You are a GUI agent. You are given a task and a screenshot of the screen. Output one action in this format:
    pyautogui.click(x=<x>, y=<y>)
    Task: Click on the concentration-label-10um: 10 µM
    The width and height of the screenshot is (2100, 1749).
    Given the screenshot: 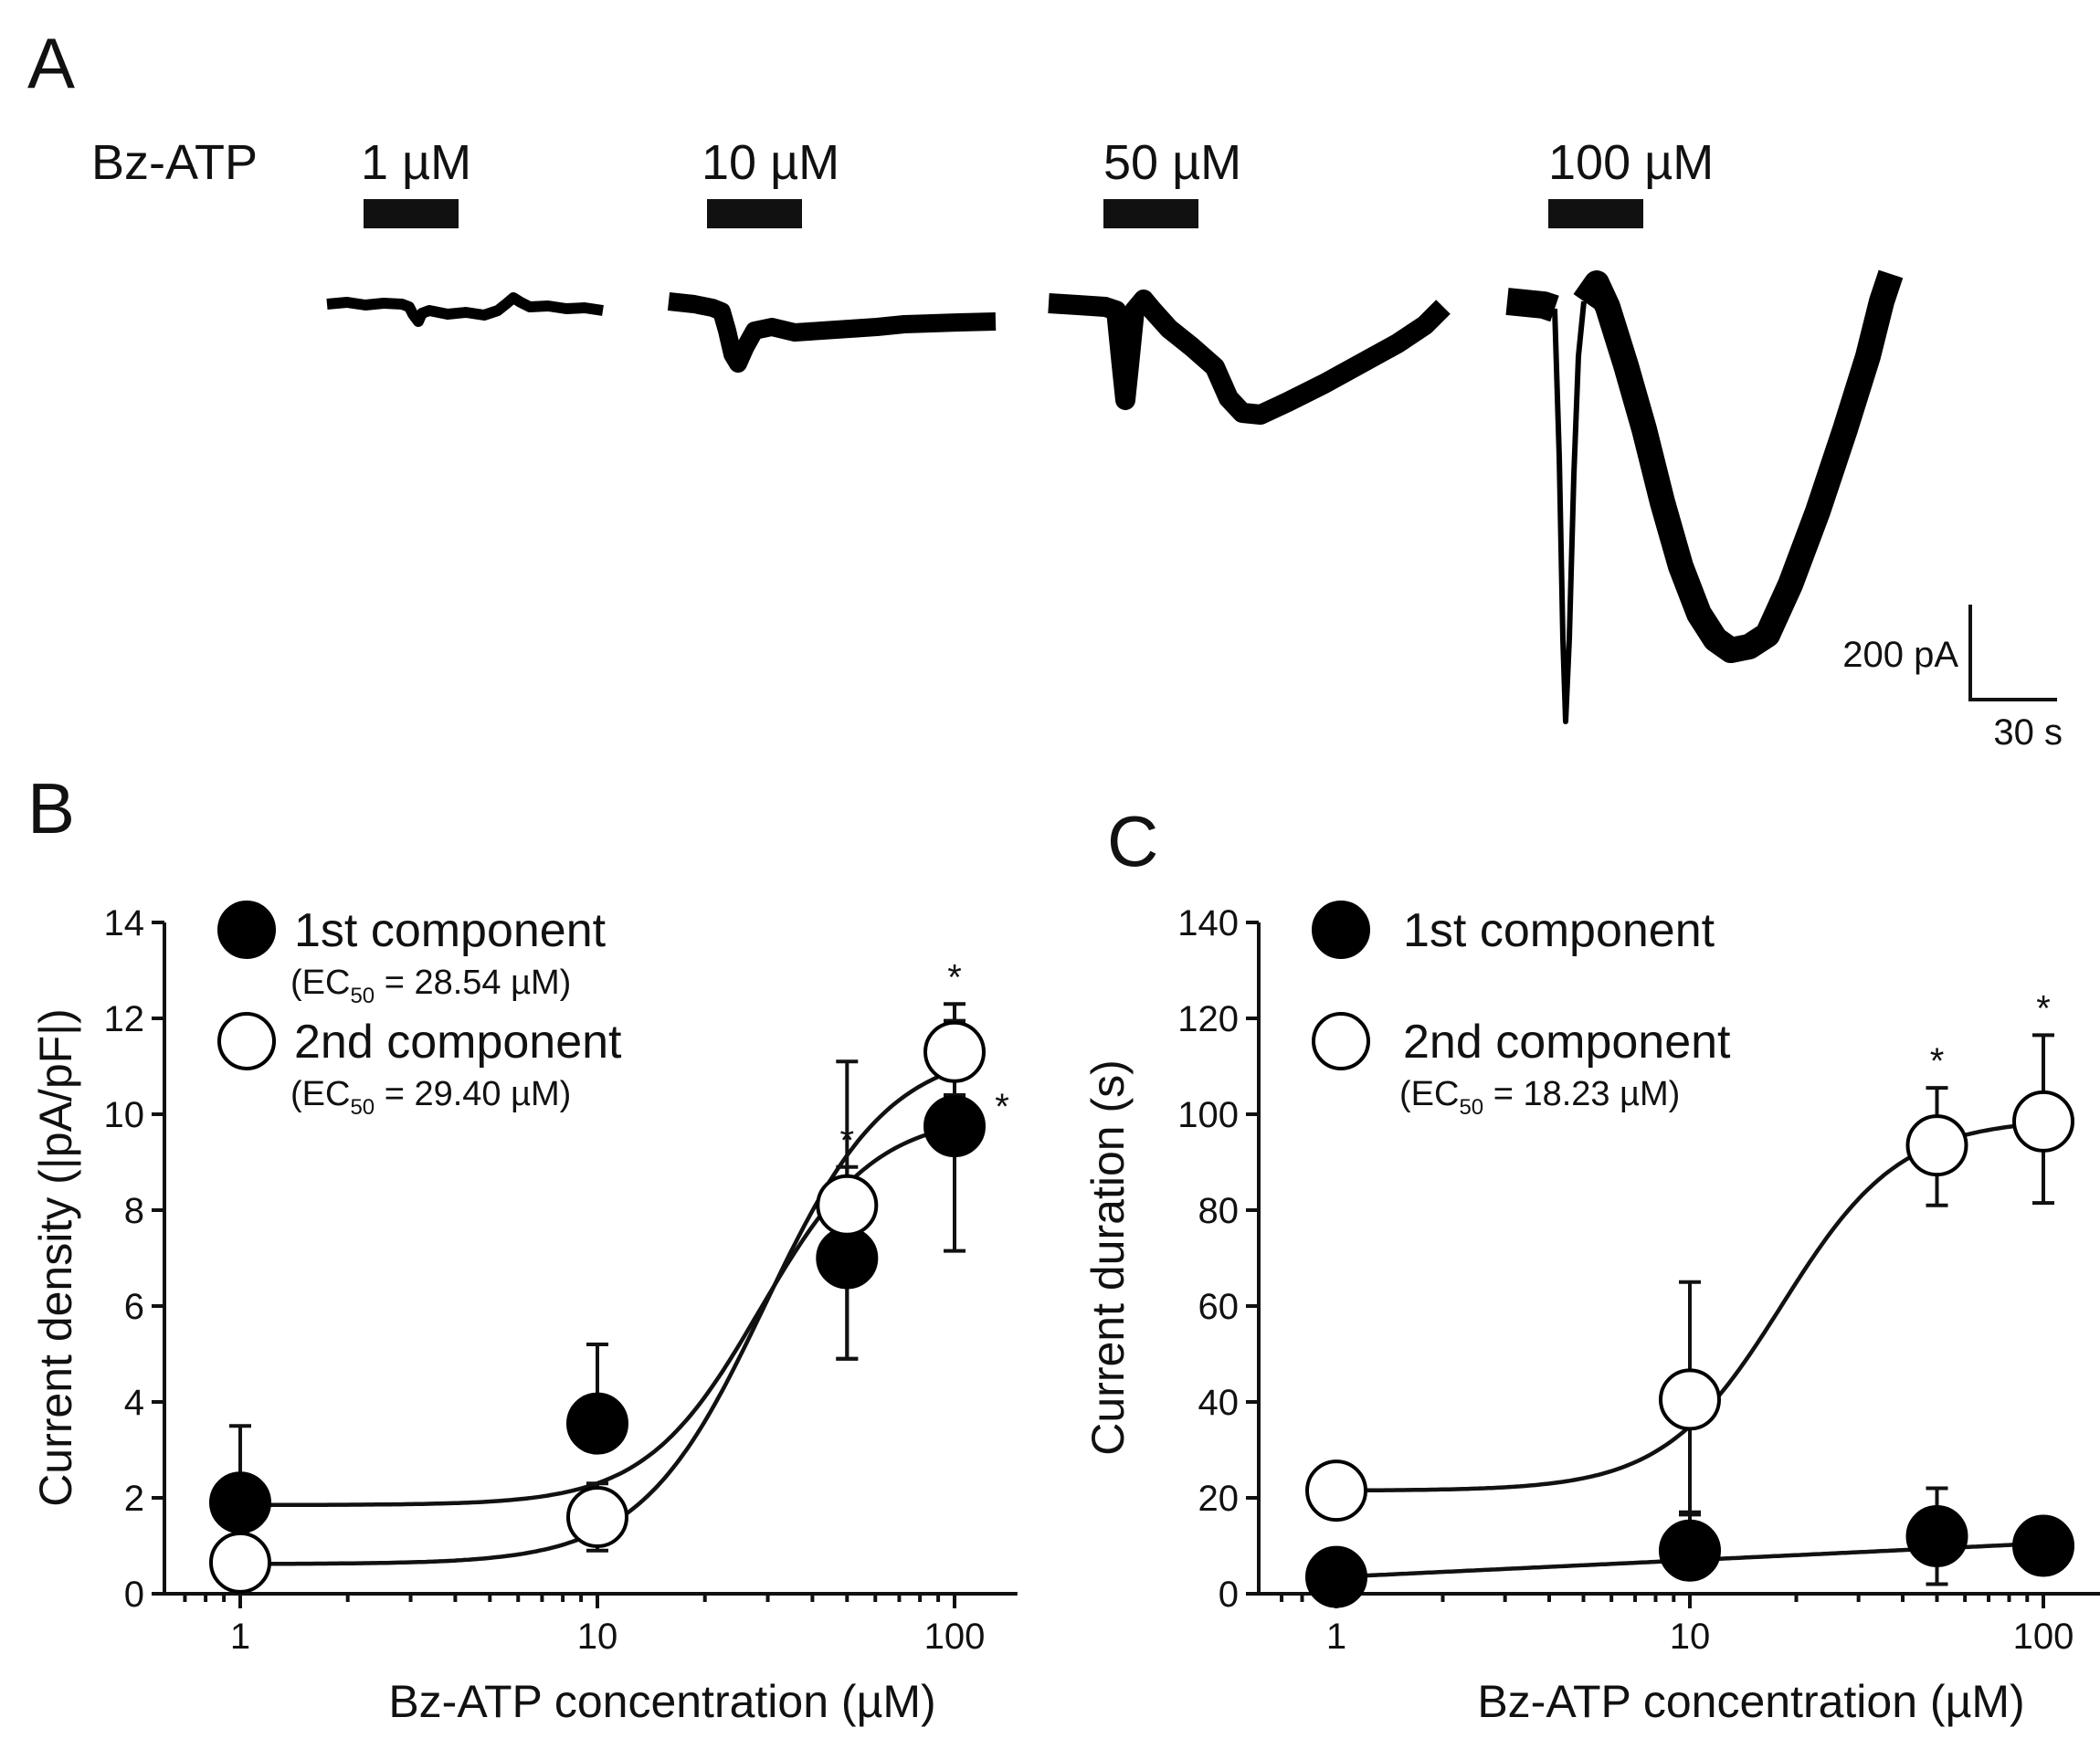 What is the action you would take?
    pyautogui.click(x=771, y=163)
    